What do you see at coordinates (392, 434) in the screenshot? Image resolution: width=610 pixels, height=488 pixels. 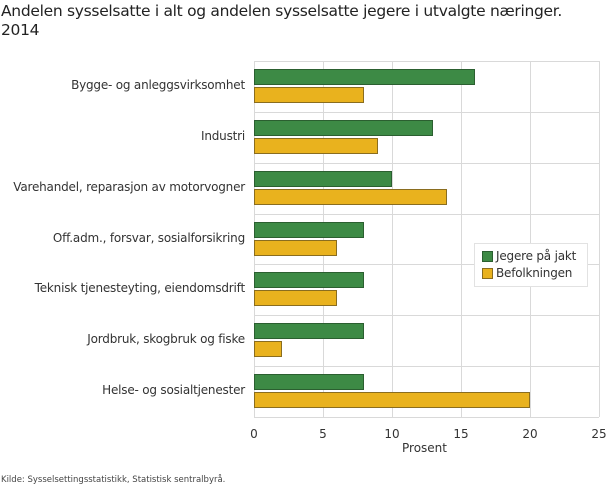 I see `x-tick-label: 10` at bounding box center [392, 434].